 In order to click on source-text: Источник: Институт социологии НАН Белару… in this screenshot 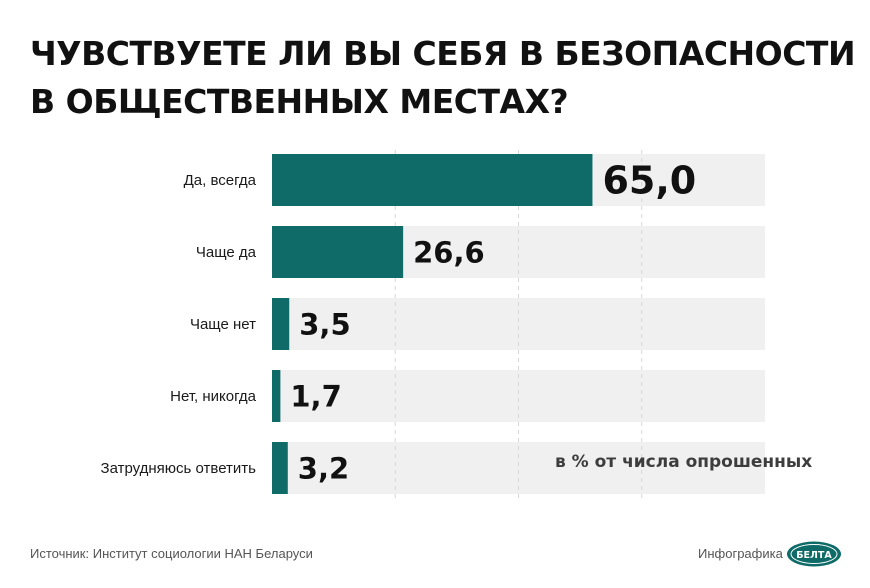, I will do `click(171, 553)`.